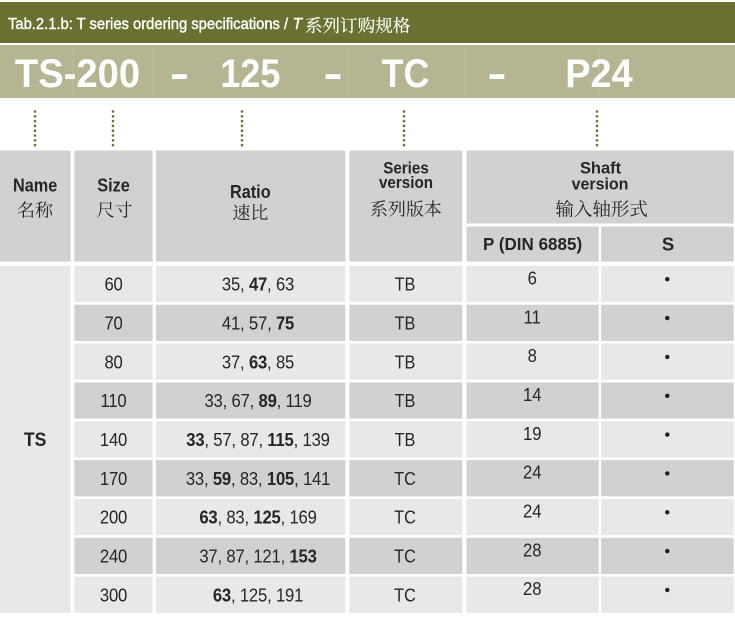 The height and width of the screenshot is (620, 735). What do you see at coordinates (532, 316) in the screenshot?
I see `svg-text: 11` at bounding box center [532, 316].